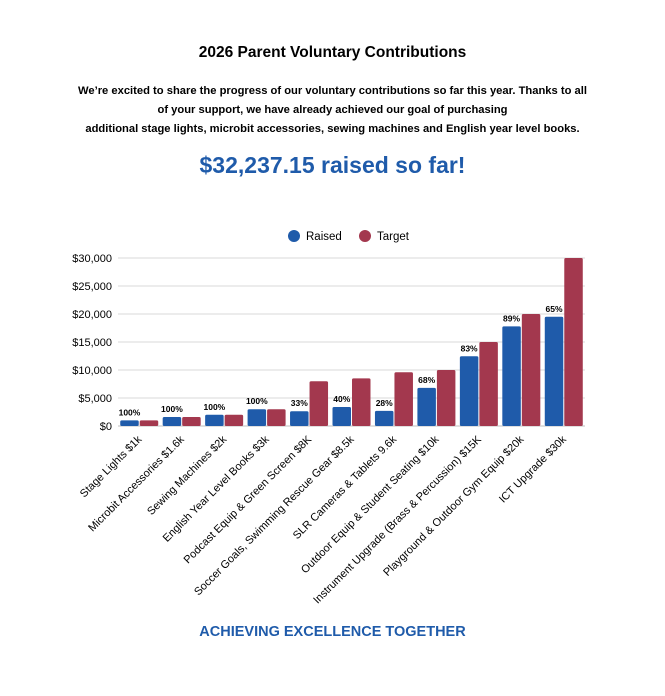 The width and height of the screenshot is (665, 696). Describe the element at coordinates (341, 361) in the screenshot. I see `data-labels: 100% 100% 100% 100% 33% 40% 28% 68% 83% 89% 65%` at that location.